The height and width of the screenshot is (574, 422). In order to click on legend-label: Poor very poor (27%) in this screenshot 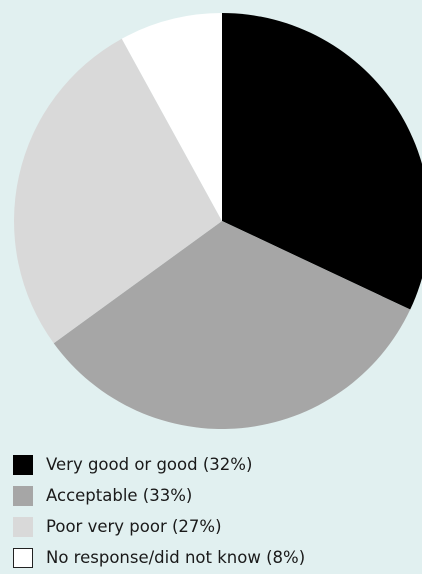, I will do `click(134, 526)`.